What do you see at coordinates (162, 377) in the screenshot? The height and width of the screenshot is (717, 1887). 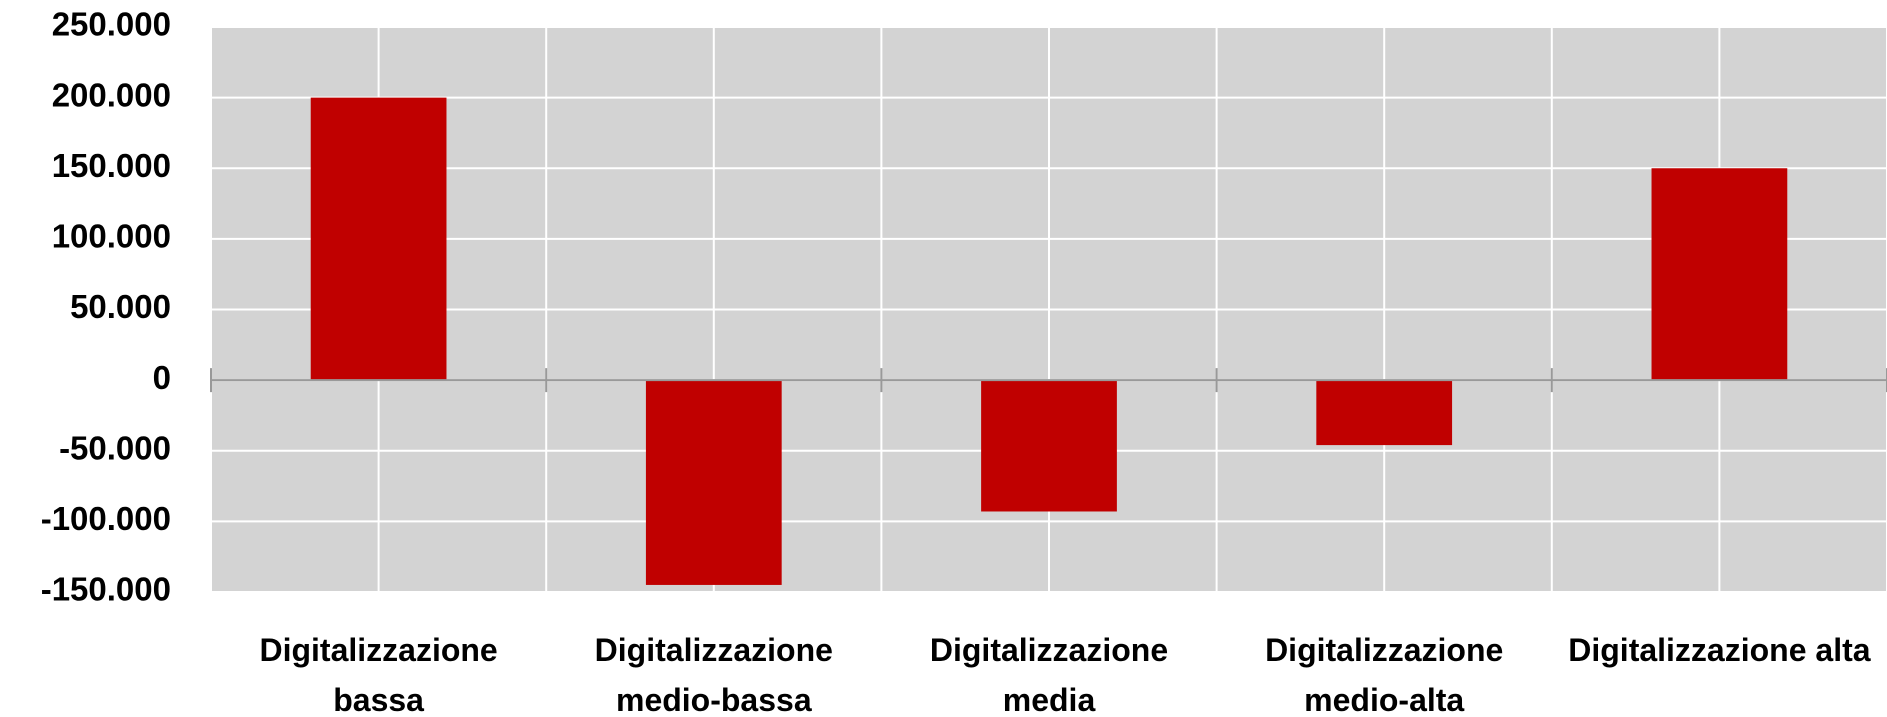 I see `y-tick-label: 0` at bounding box center [162, 377].